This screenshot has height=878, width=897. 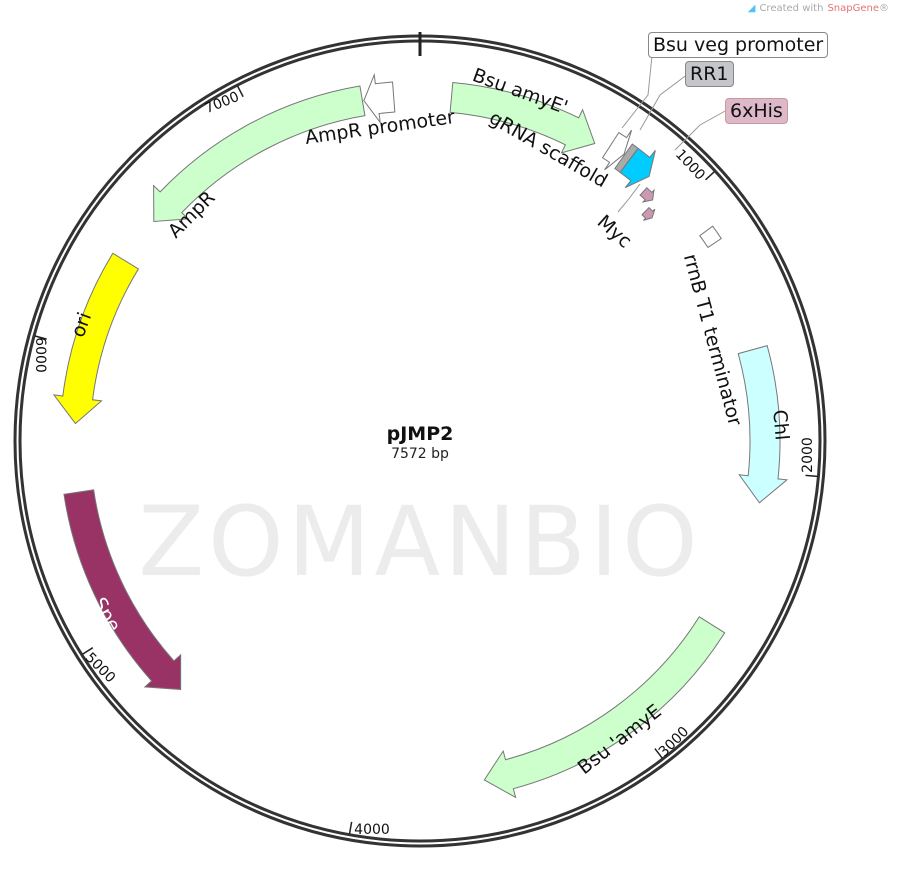 What do you see at coordinates (40, 355) in the screenshot?
I see `tick-label: 6000` at bounding box center [40, 355].